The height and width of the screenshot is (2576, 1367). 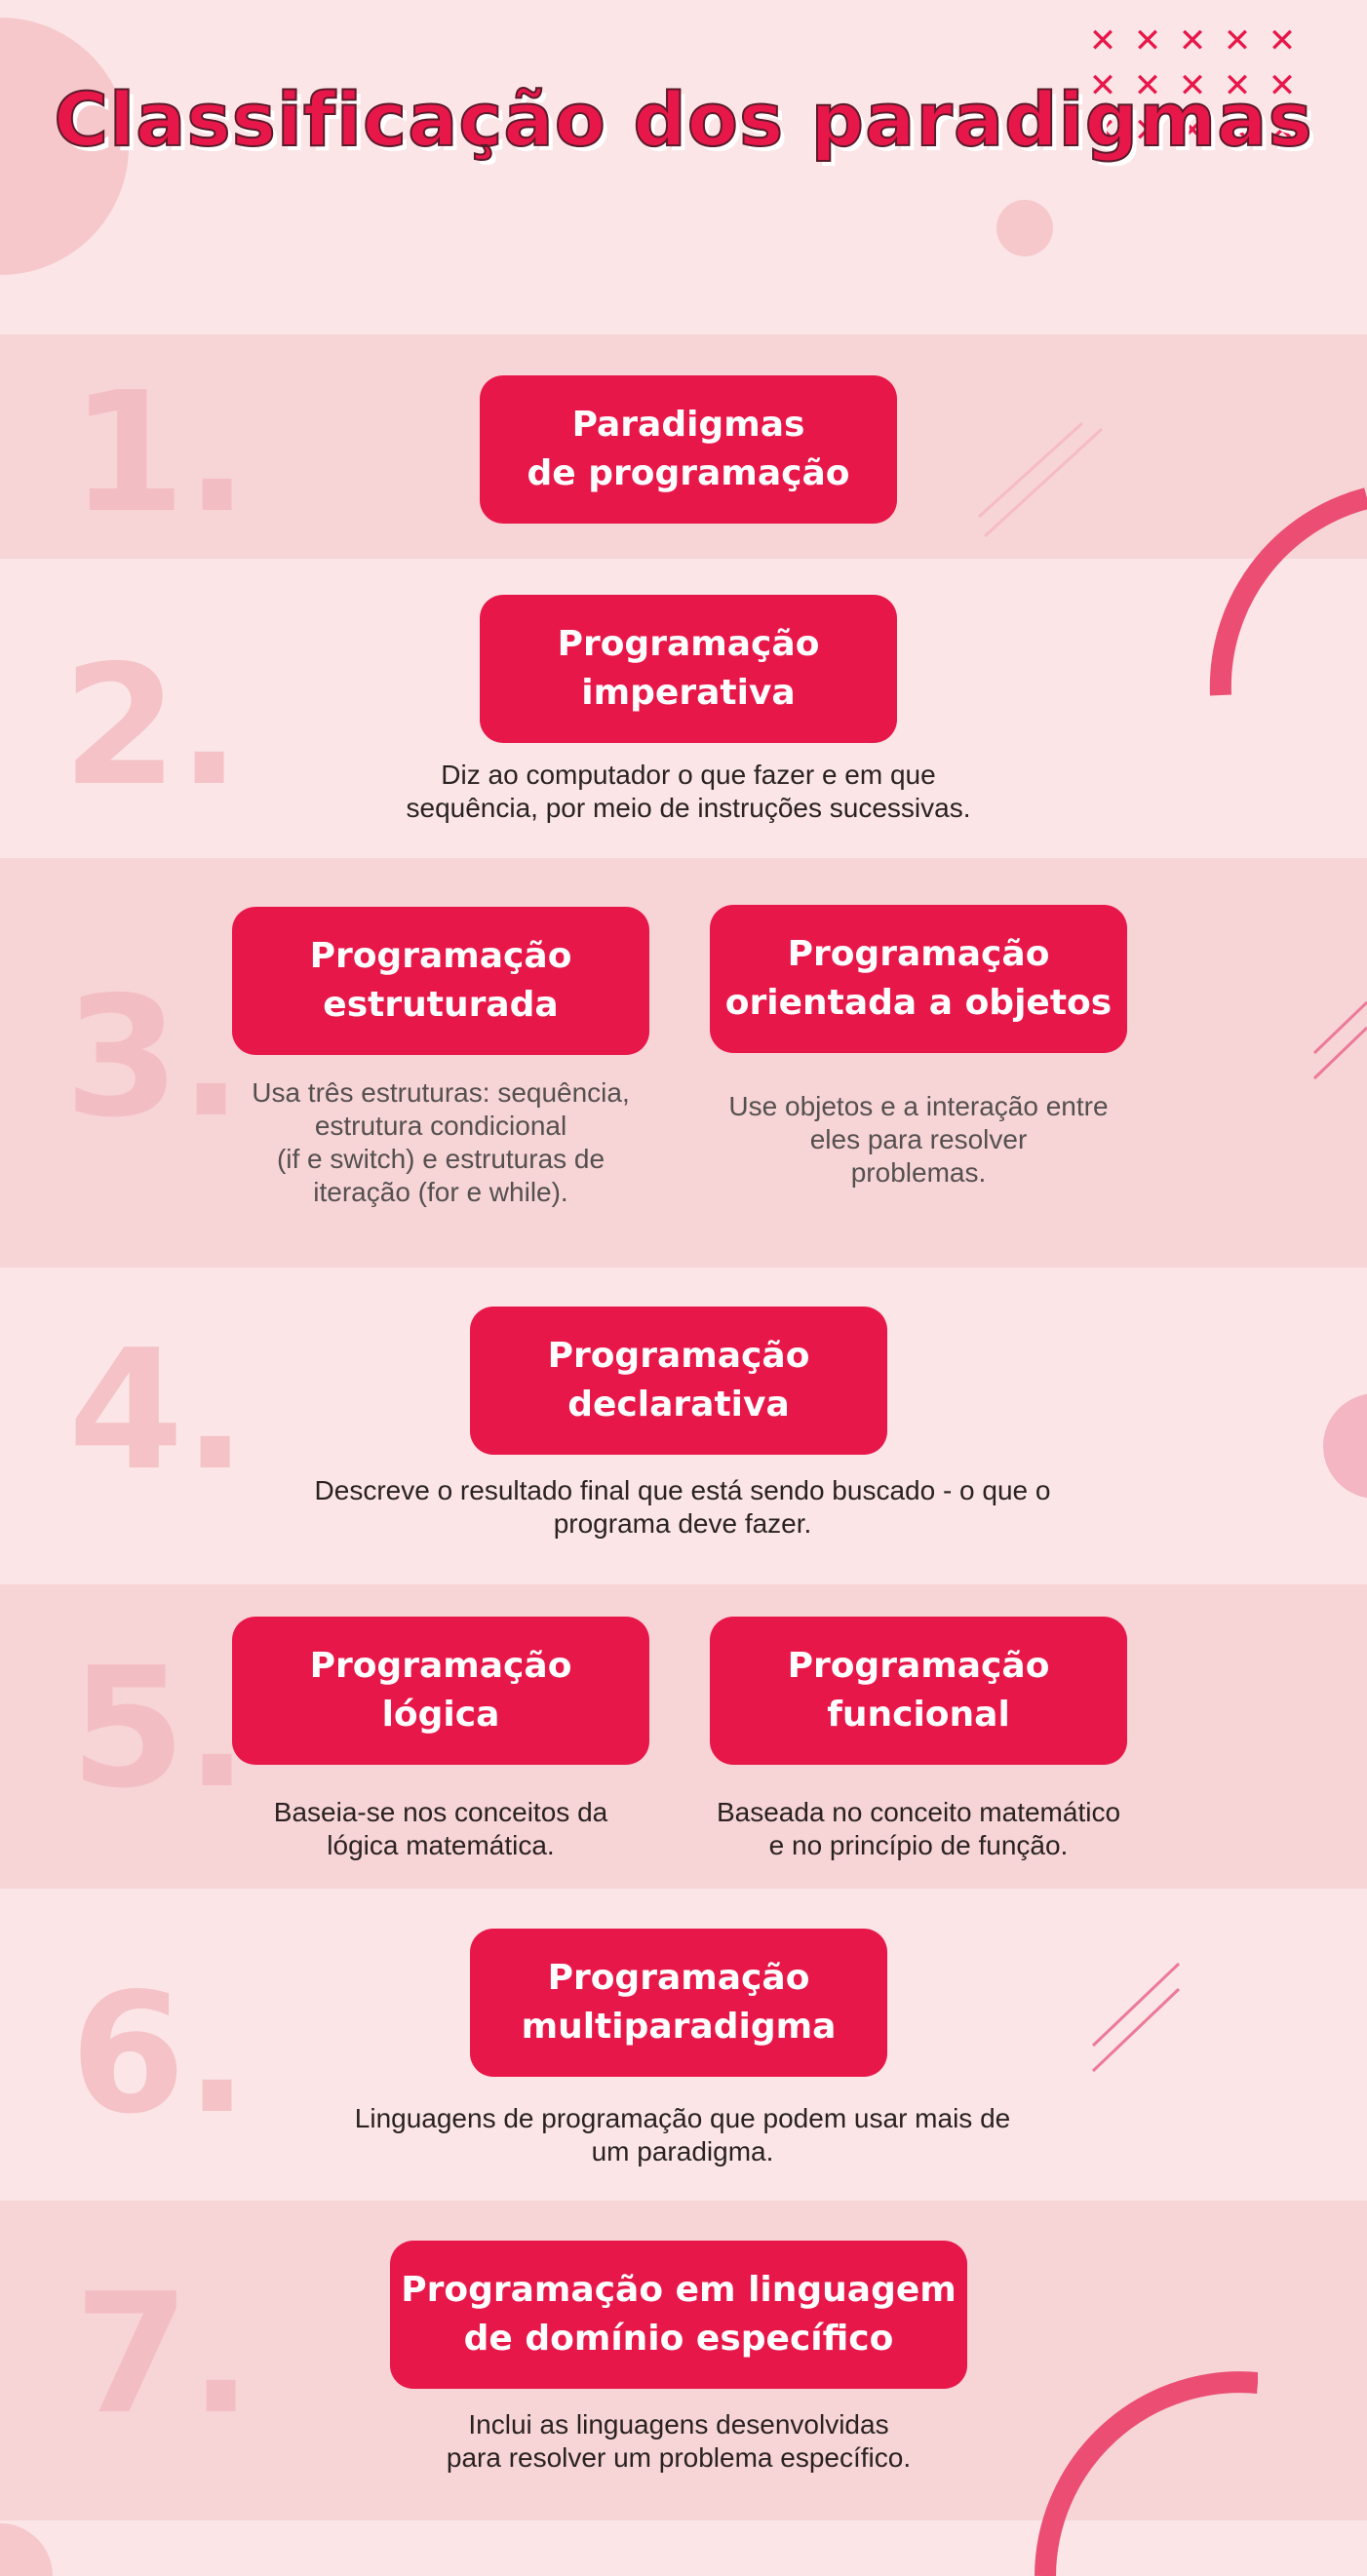 What do you see at coordinates (918, 1691) in the screenshot?
I see `box-programacao-funcional: Programação funcional` at bounding box center [918, 1691].